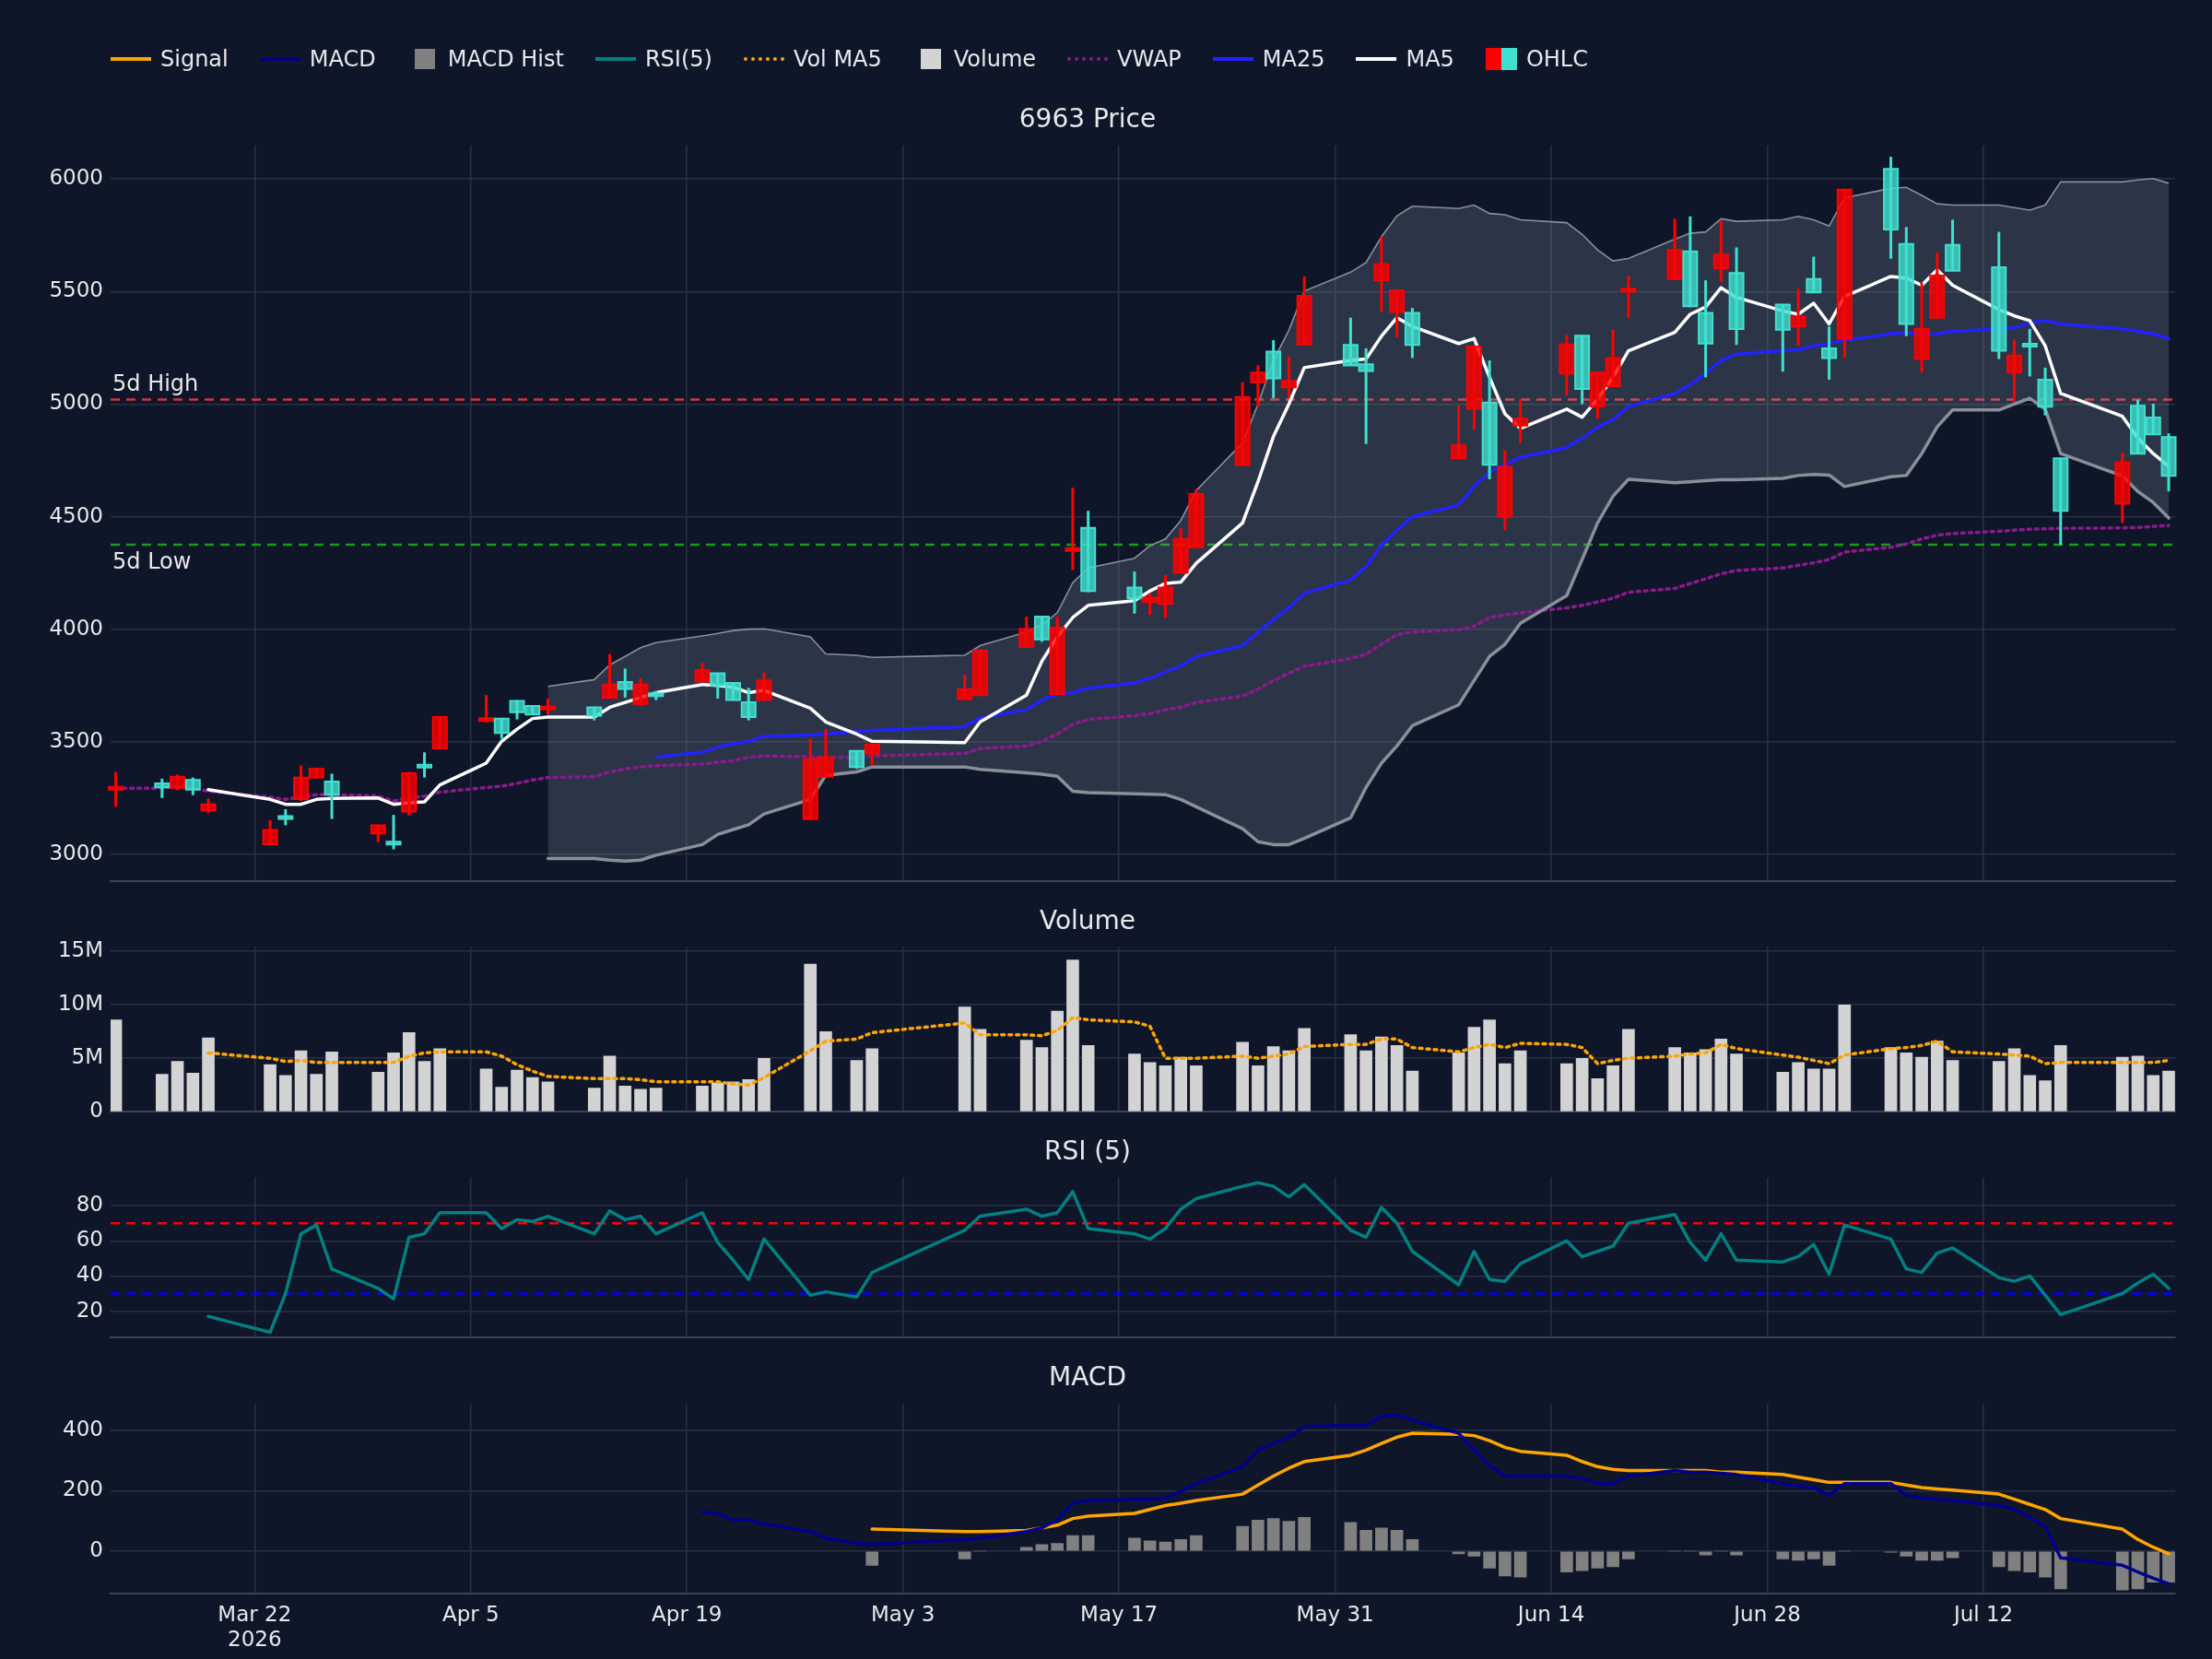 The image size is (2212, 1659). What do you see at coordinates (96, 1548) in the screenshot?
I see `y-tick-label: 0` at bounding box center [96, 1548].